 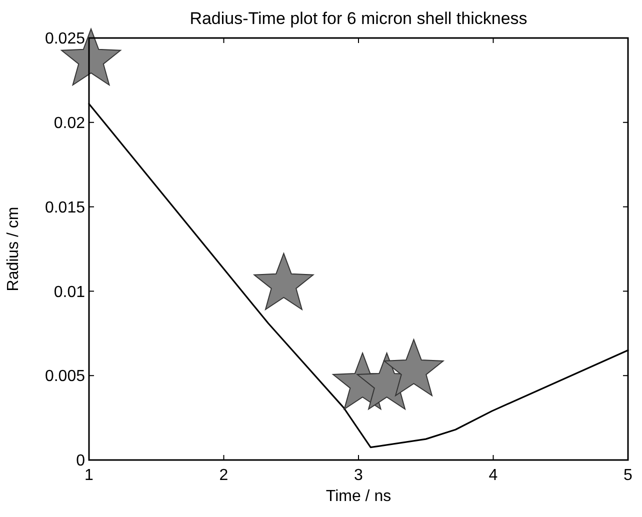 I want to click on chart-title: Radius-Time plot for 6 micron shell thickness, so click(x=359, y=18).